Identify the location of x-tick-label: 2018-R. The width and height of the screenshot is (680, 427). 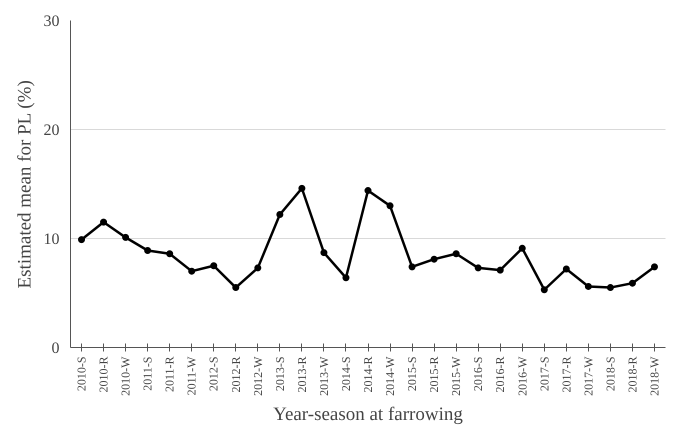
(632, 374).